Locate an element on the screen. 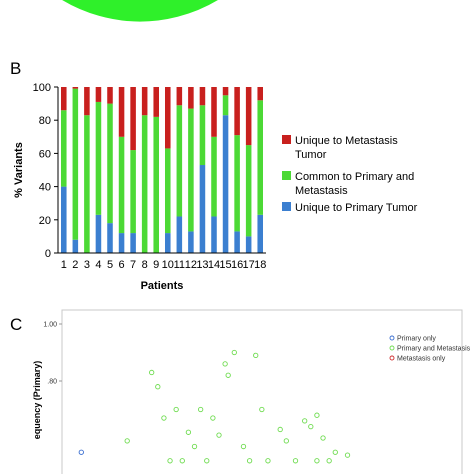  legend-swatch-primary is located at coordinates (286, 206).